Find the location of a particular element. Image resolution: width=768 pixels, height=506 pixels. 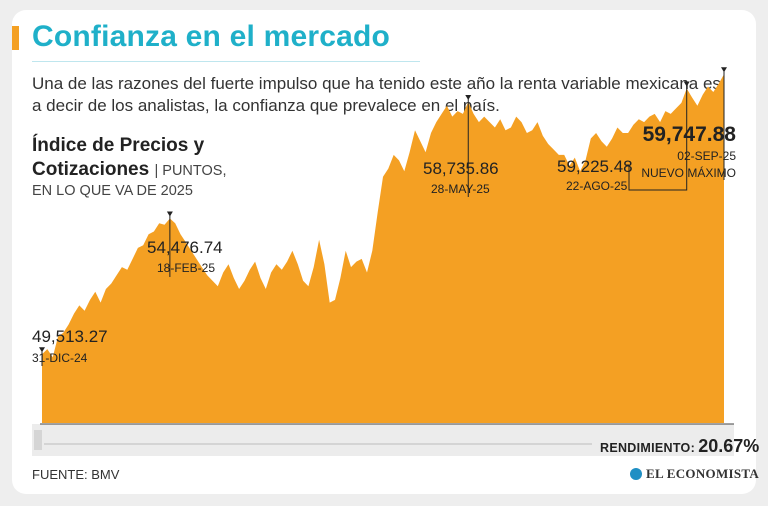

brand-logo-icon is located at coordinates (636, 474).